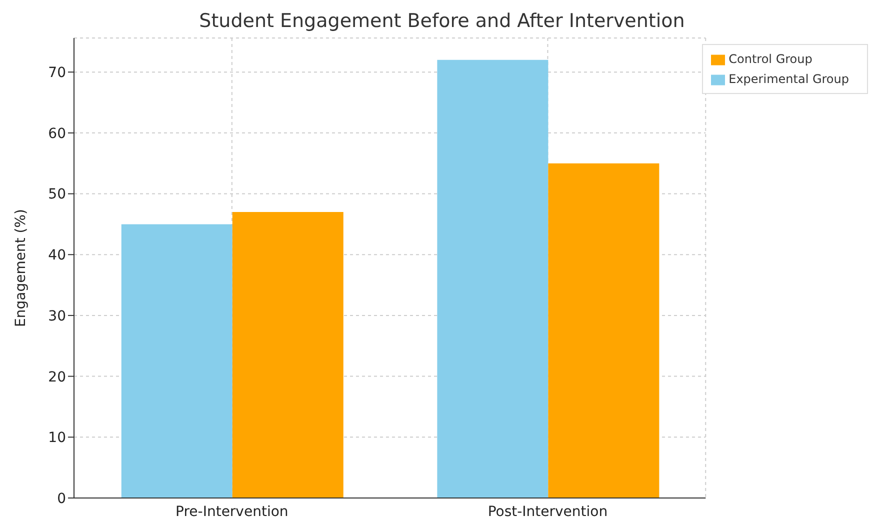  I want to click on legend-label: Experimental Group, so click(788, 79).